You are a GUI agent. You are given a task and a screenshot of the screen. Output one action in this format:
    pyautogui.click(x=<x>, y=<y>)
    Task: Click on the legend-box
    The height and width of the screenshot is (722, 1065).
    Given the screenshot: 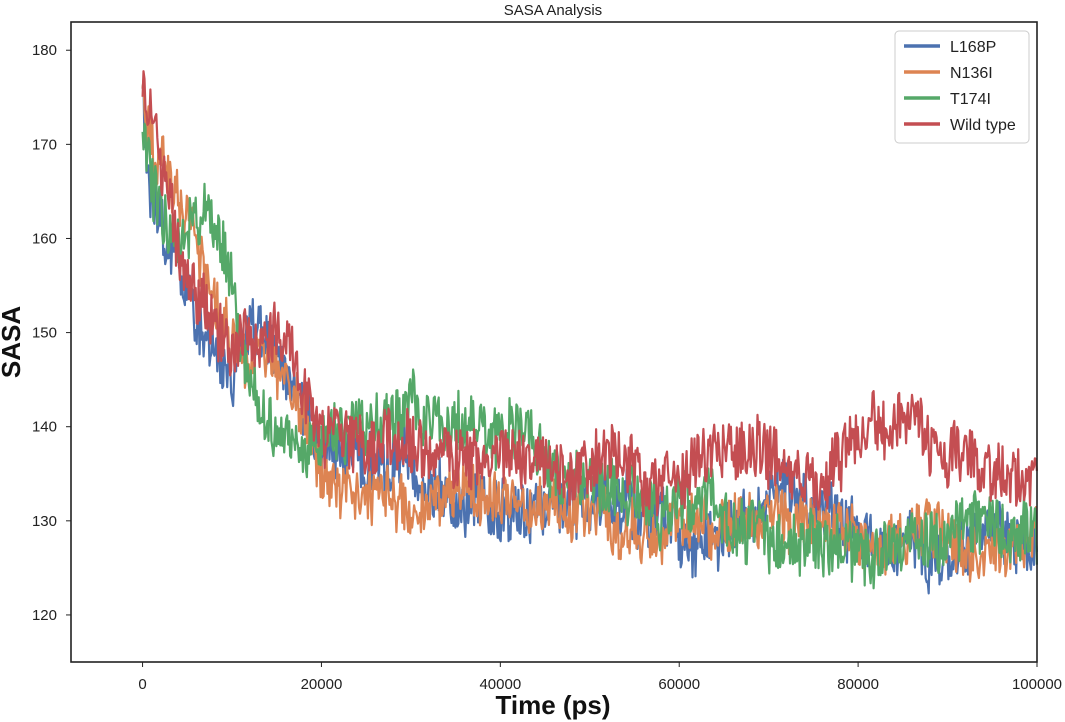 What is the action you would take?
    pyautogui.click(x=962, y=87)
    